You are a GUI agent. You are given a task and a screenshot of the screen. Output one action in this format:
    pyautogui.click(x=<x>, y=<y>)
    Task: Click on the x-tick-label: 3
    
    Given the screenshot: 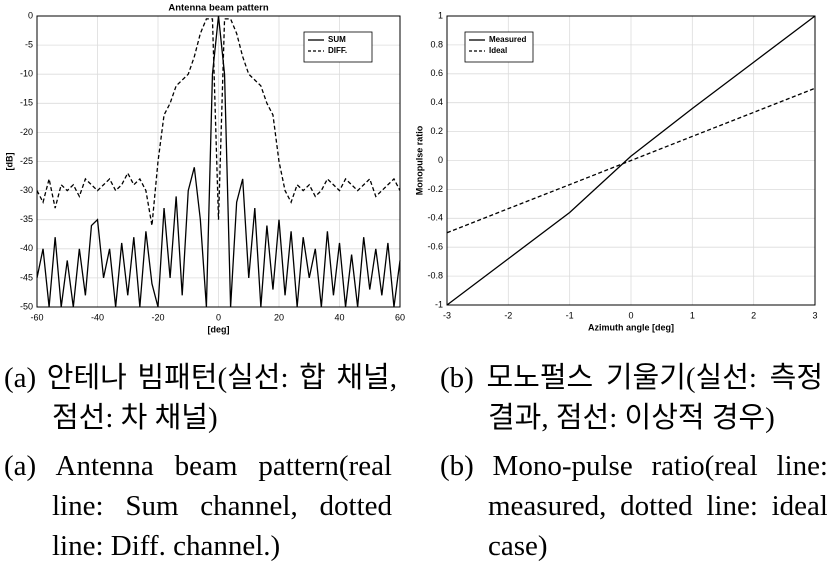 What is the action you would take?
    pyautogui.click(x=814, y=315)
    